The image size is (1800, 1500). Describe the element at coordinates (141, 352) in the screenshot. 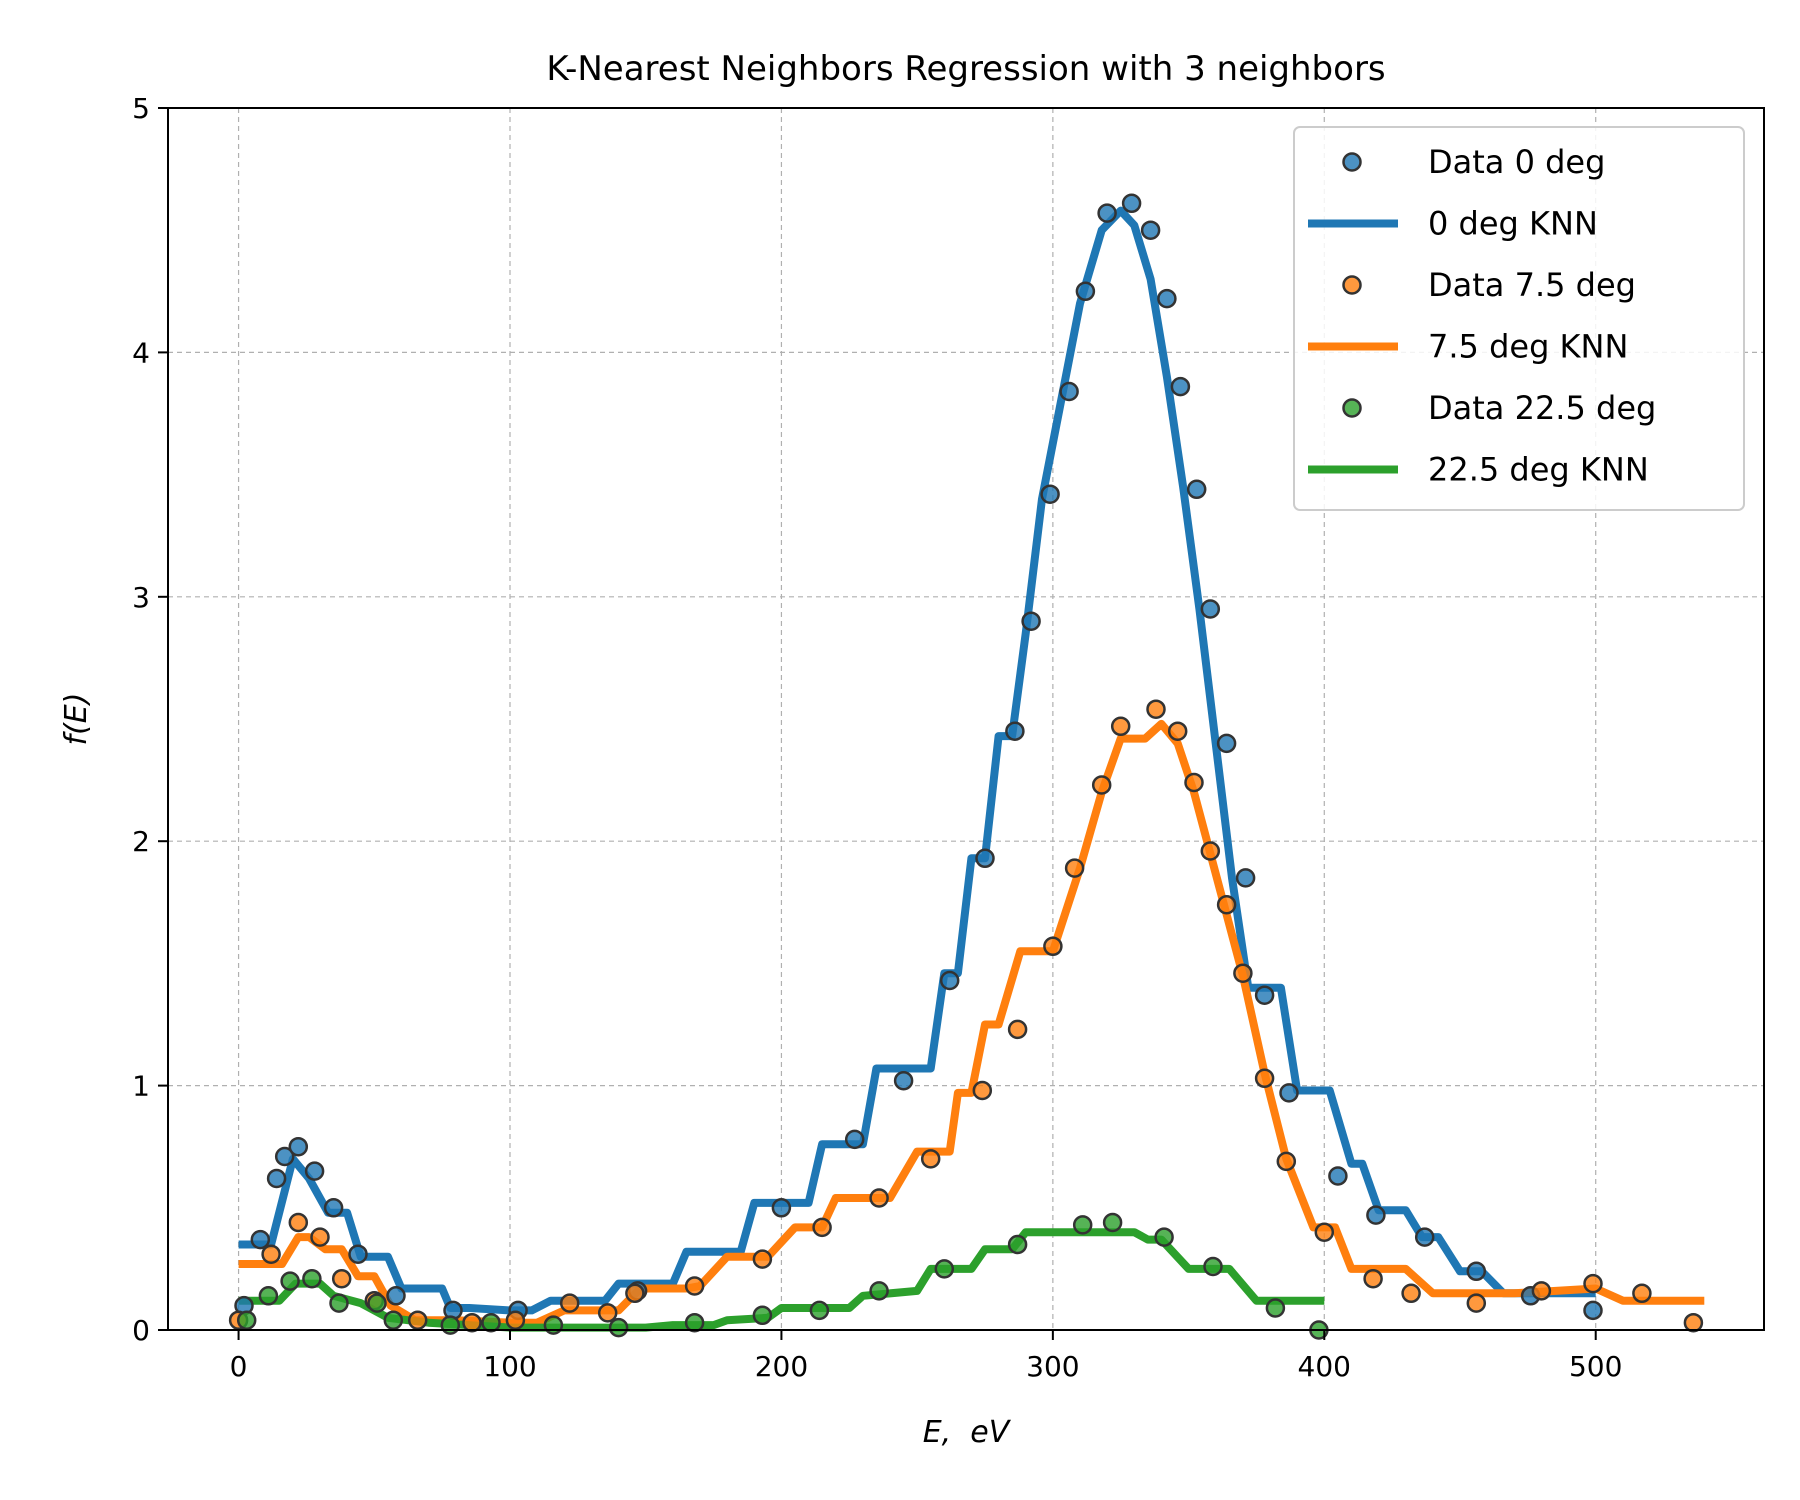

I see `y-tick-label: 4` at that location.